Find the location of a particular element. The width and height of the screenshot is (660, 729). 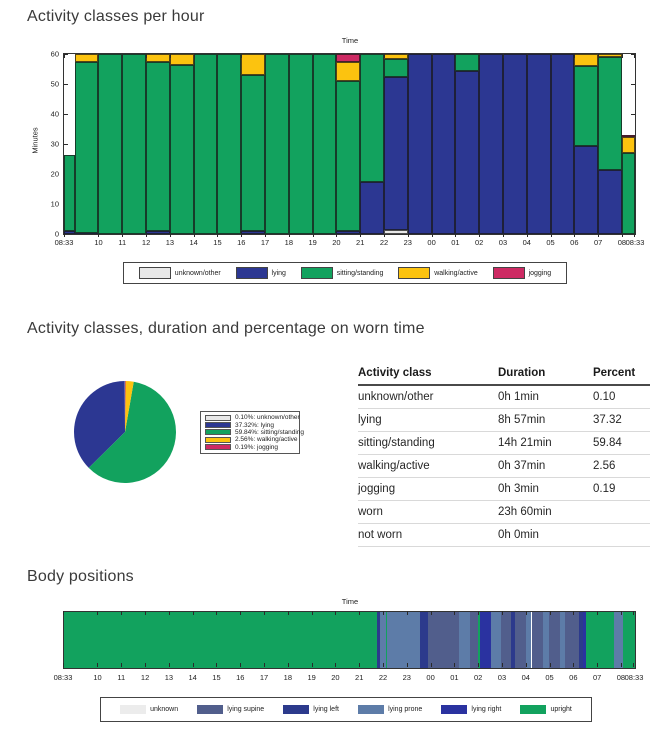

table-cell: 2.56 is located at coordinates (604, 466).